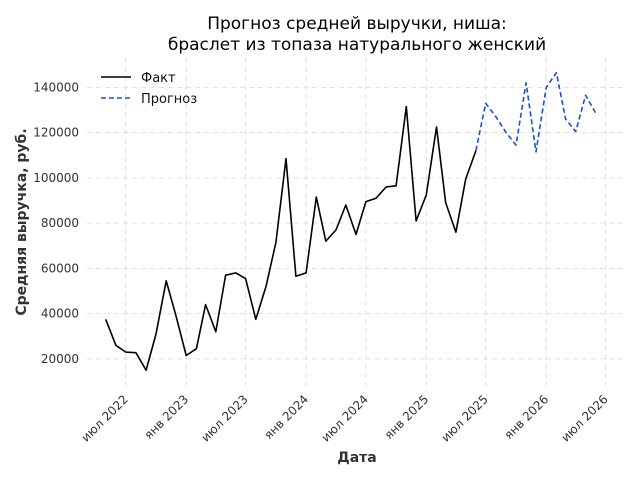  I want to click on x-tick-label: янв 2025, so click(407, 417).